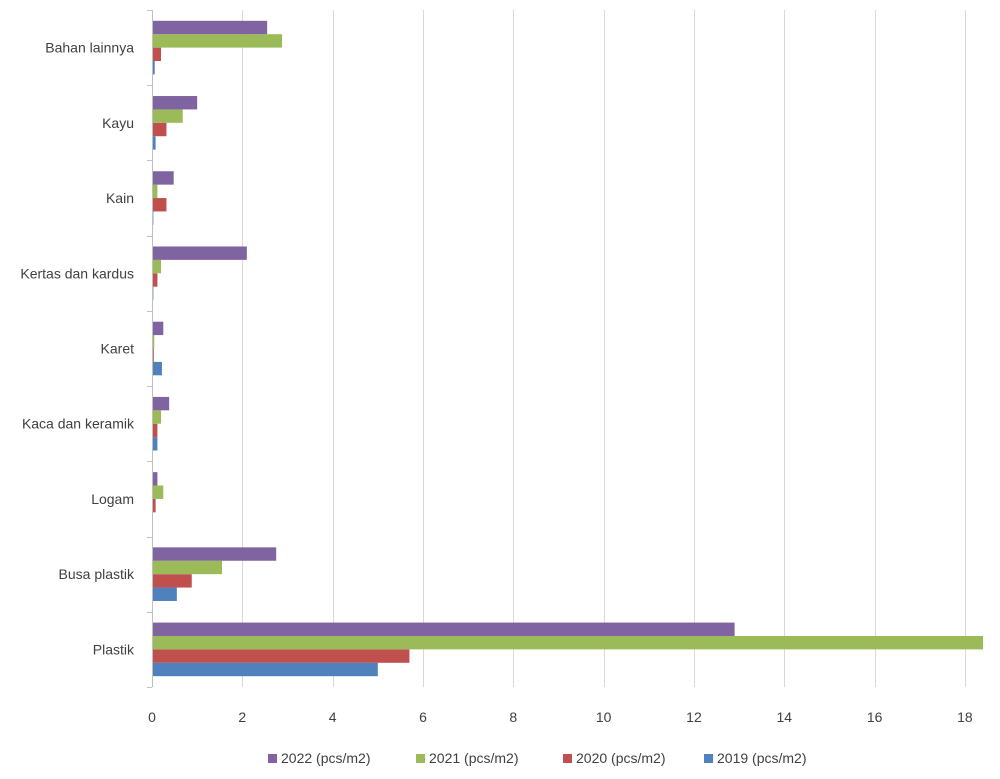 The image size is (1000, 779). I want to click on bar-kain-2020, so click(159, 205).